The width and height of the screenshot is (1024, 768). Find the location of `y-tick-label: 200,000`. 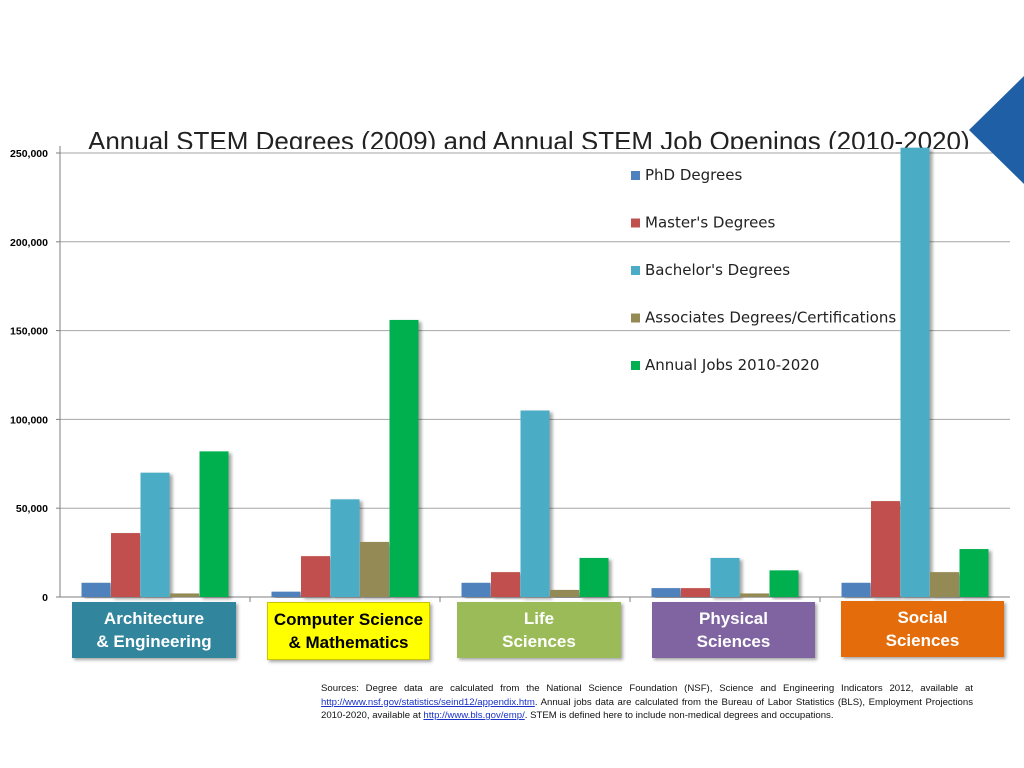

y-tick-label: 200,000 is located at coordinates (29, 243).